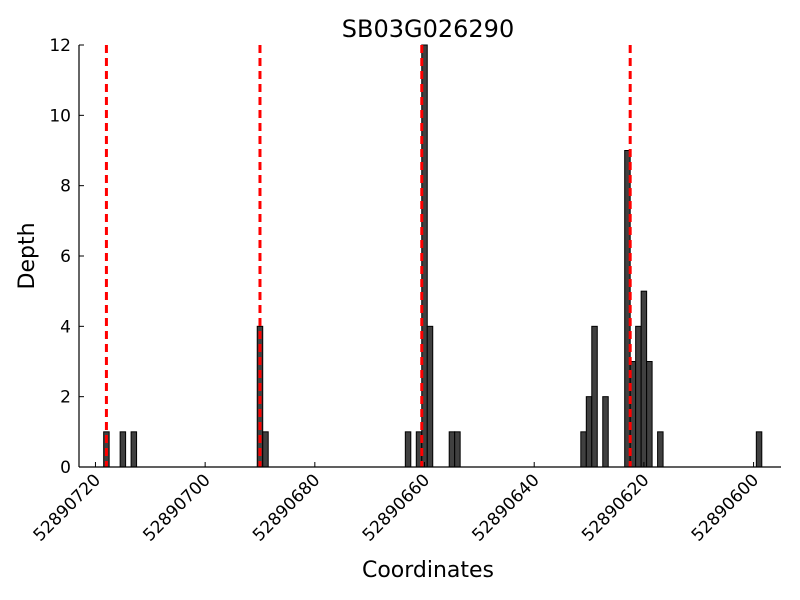  I want to click on x-axis-label: Coordinates, so click(428, 570).